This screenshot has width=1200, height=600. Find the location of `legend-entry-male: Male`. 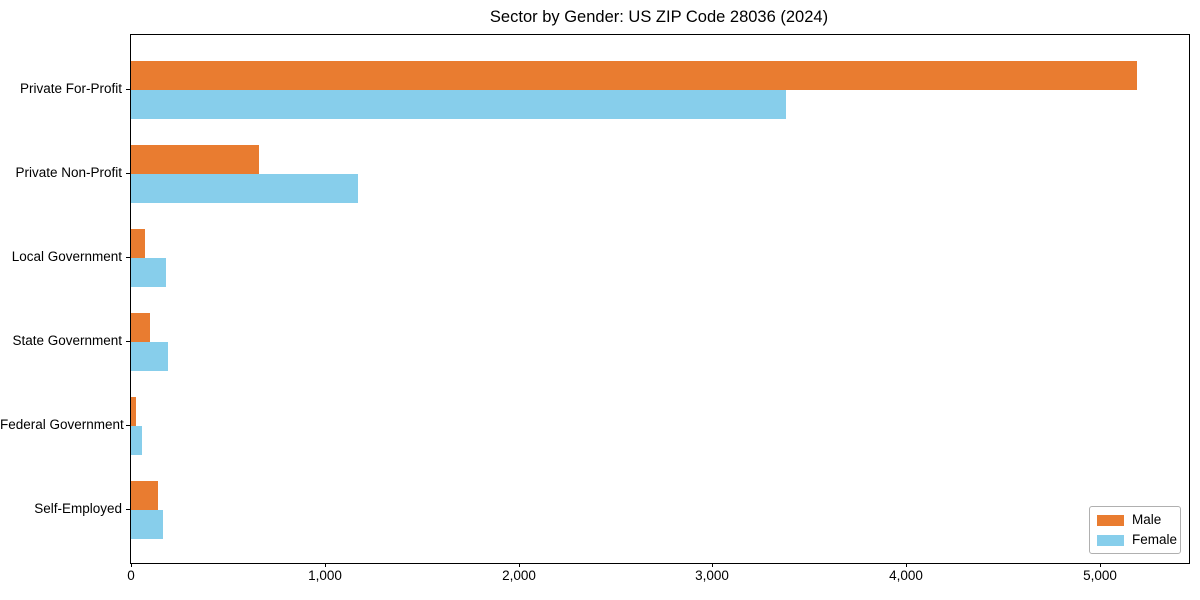

legend-entry-male: Male is located at coordinates (1134, 520).